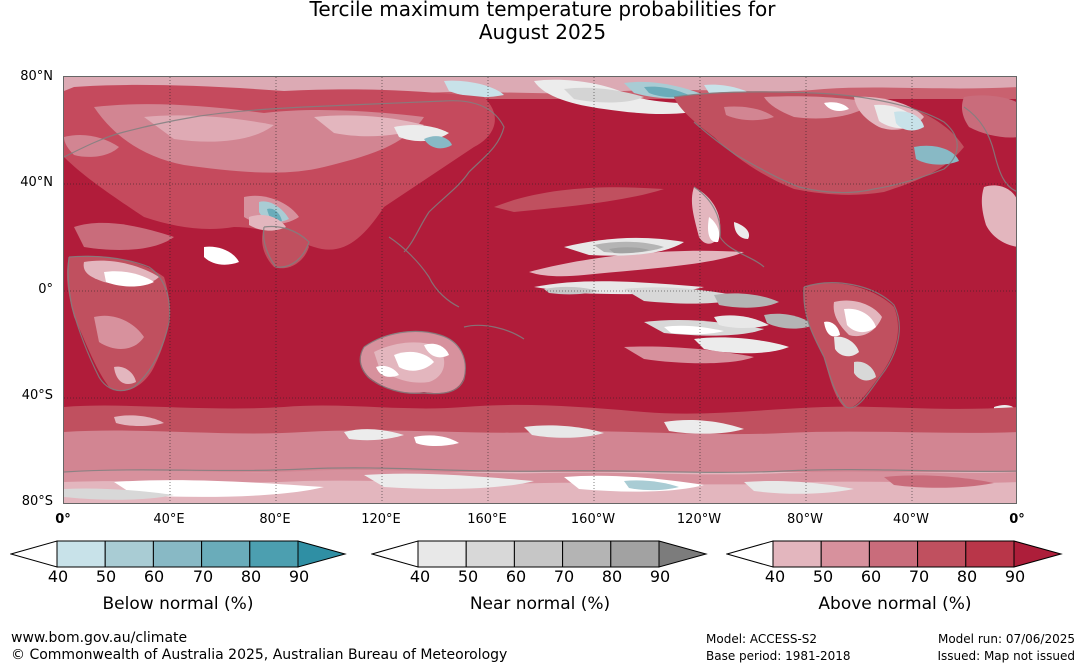  What do you see at coordinates (762, 639) in the screenshot?
I see `model-name: Model: ACCESS-S2` at bounding box center [762, 639].